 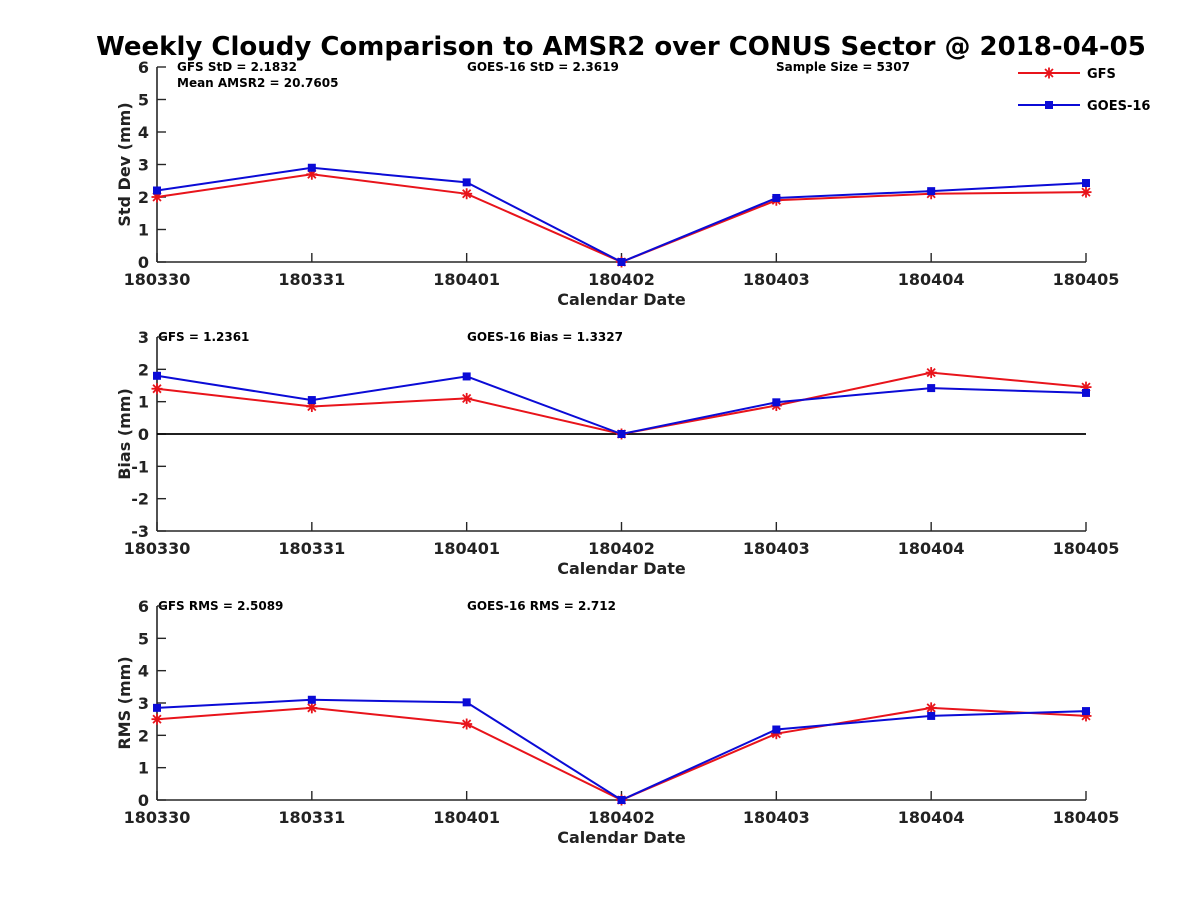 What do you see at coordinates (124, 702) in the screenshot?
I see `y-axis-label: RMS (mm)` at bounding box center [124, 702].